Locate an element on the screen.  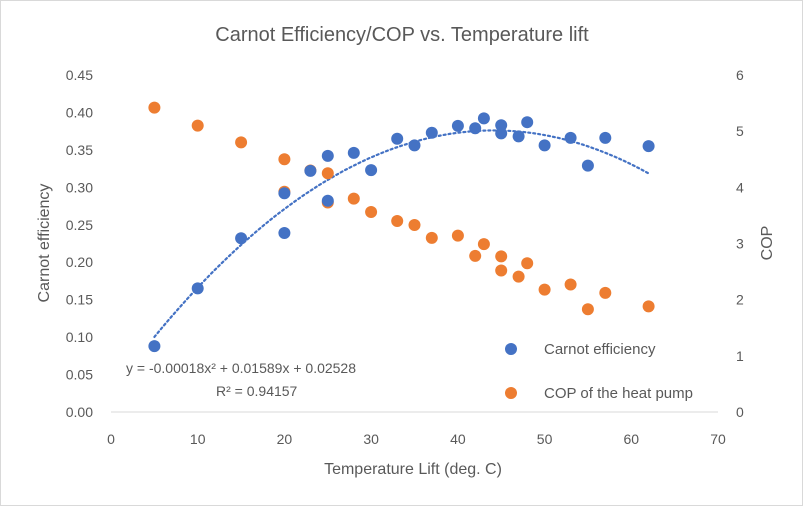
legend-label-carnot: Carnot efficiency is located at coordinates (600, 349).